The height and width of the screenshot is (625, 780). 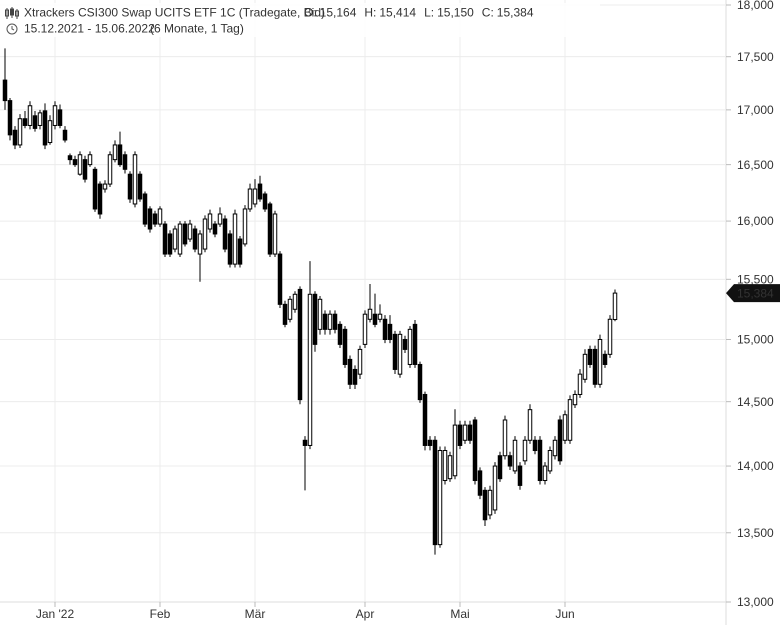 I want to click on y-tick-label: 15,000, so click(x=755, y=340).